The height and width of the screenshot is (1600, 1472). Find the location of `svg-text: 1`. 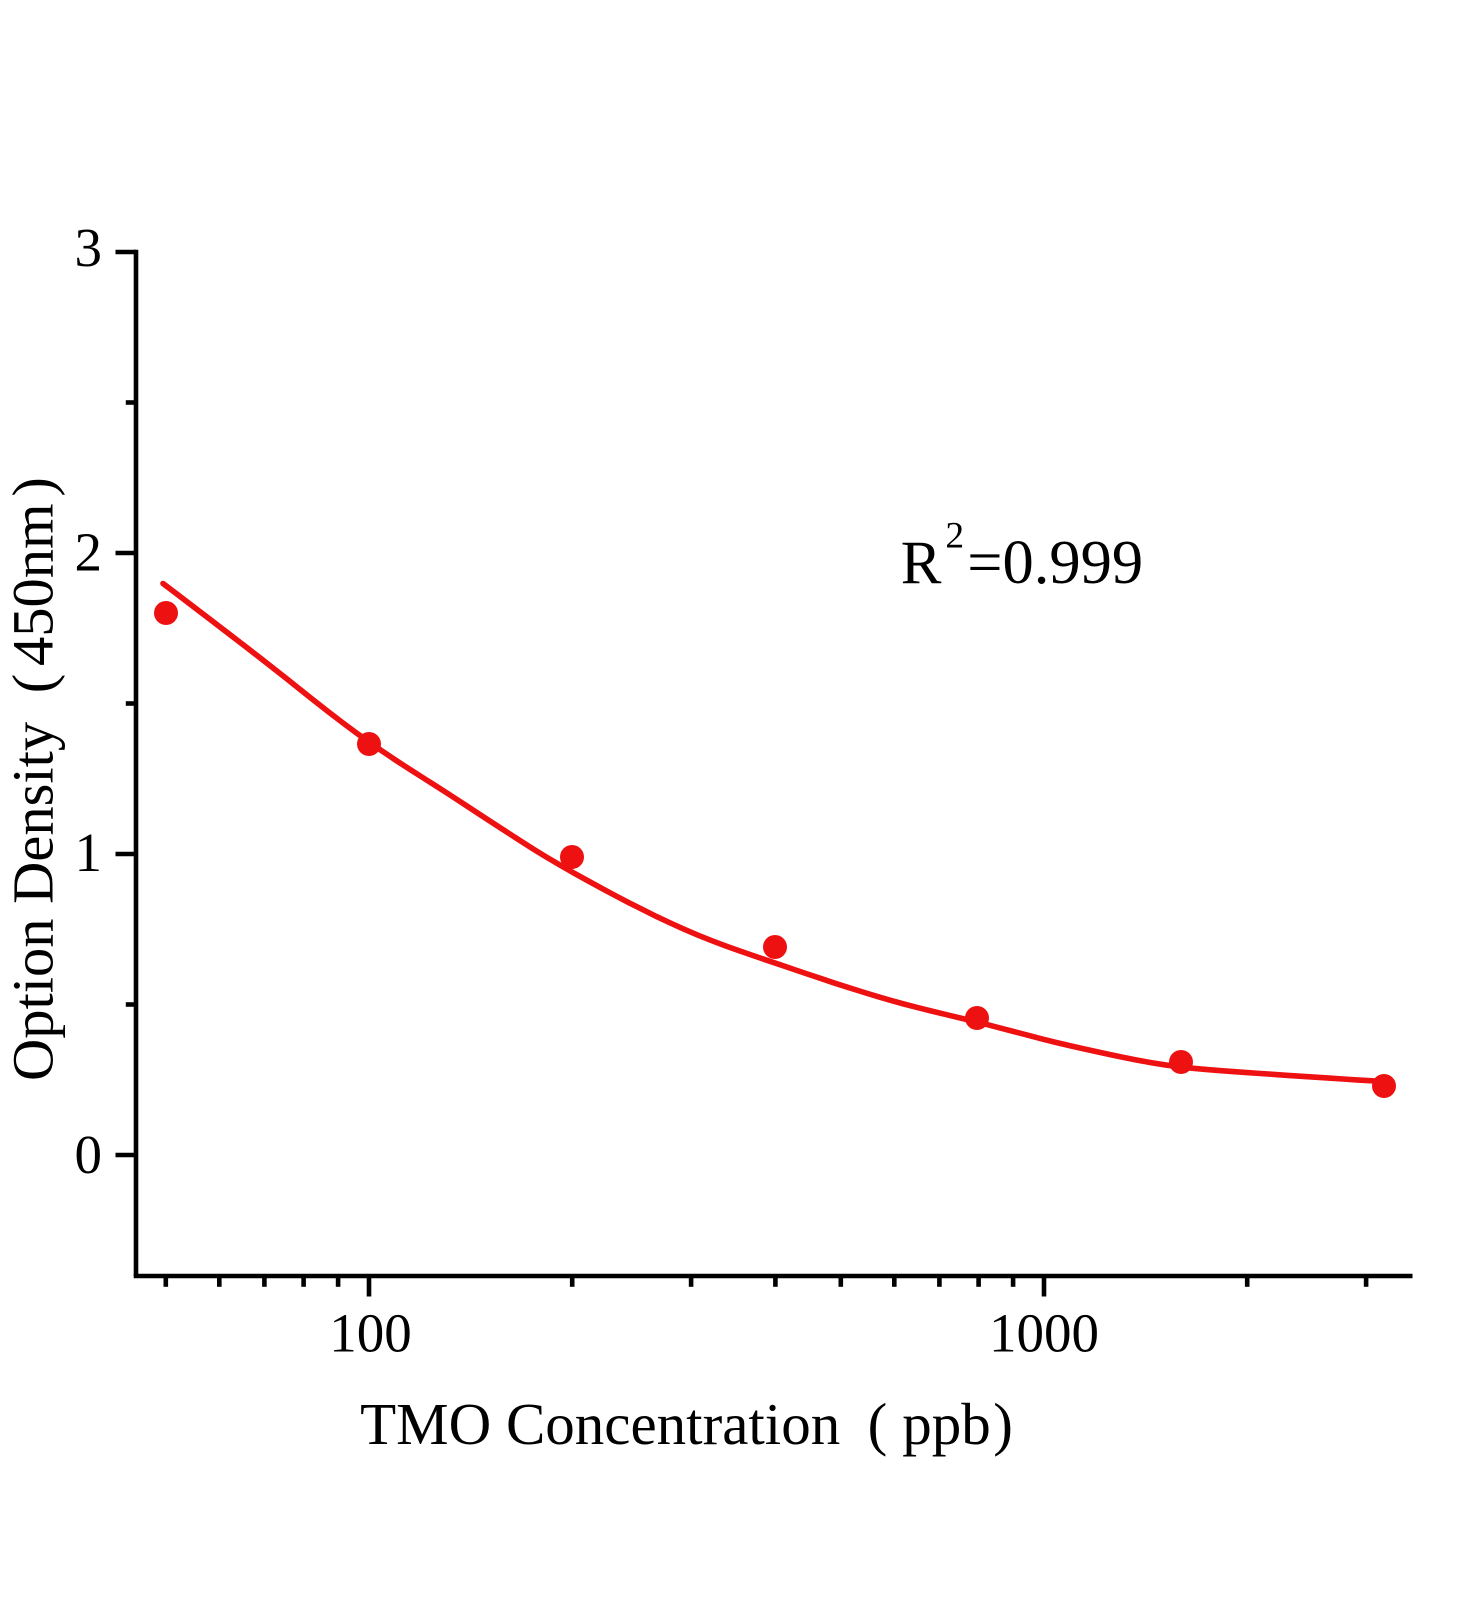

svg-text: 1 is located at coordinates (89, 852).